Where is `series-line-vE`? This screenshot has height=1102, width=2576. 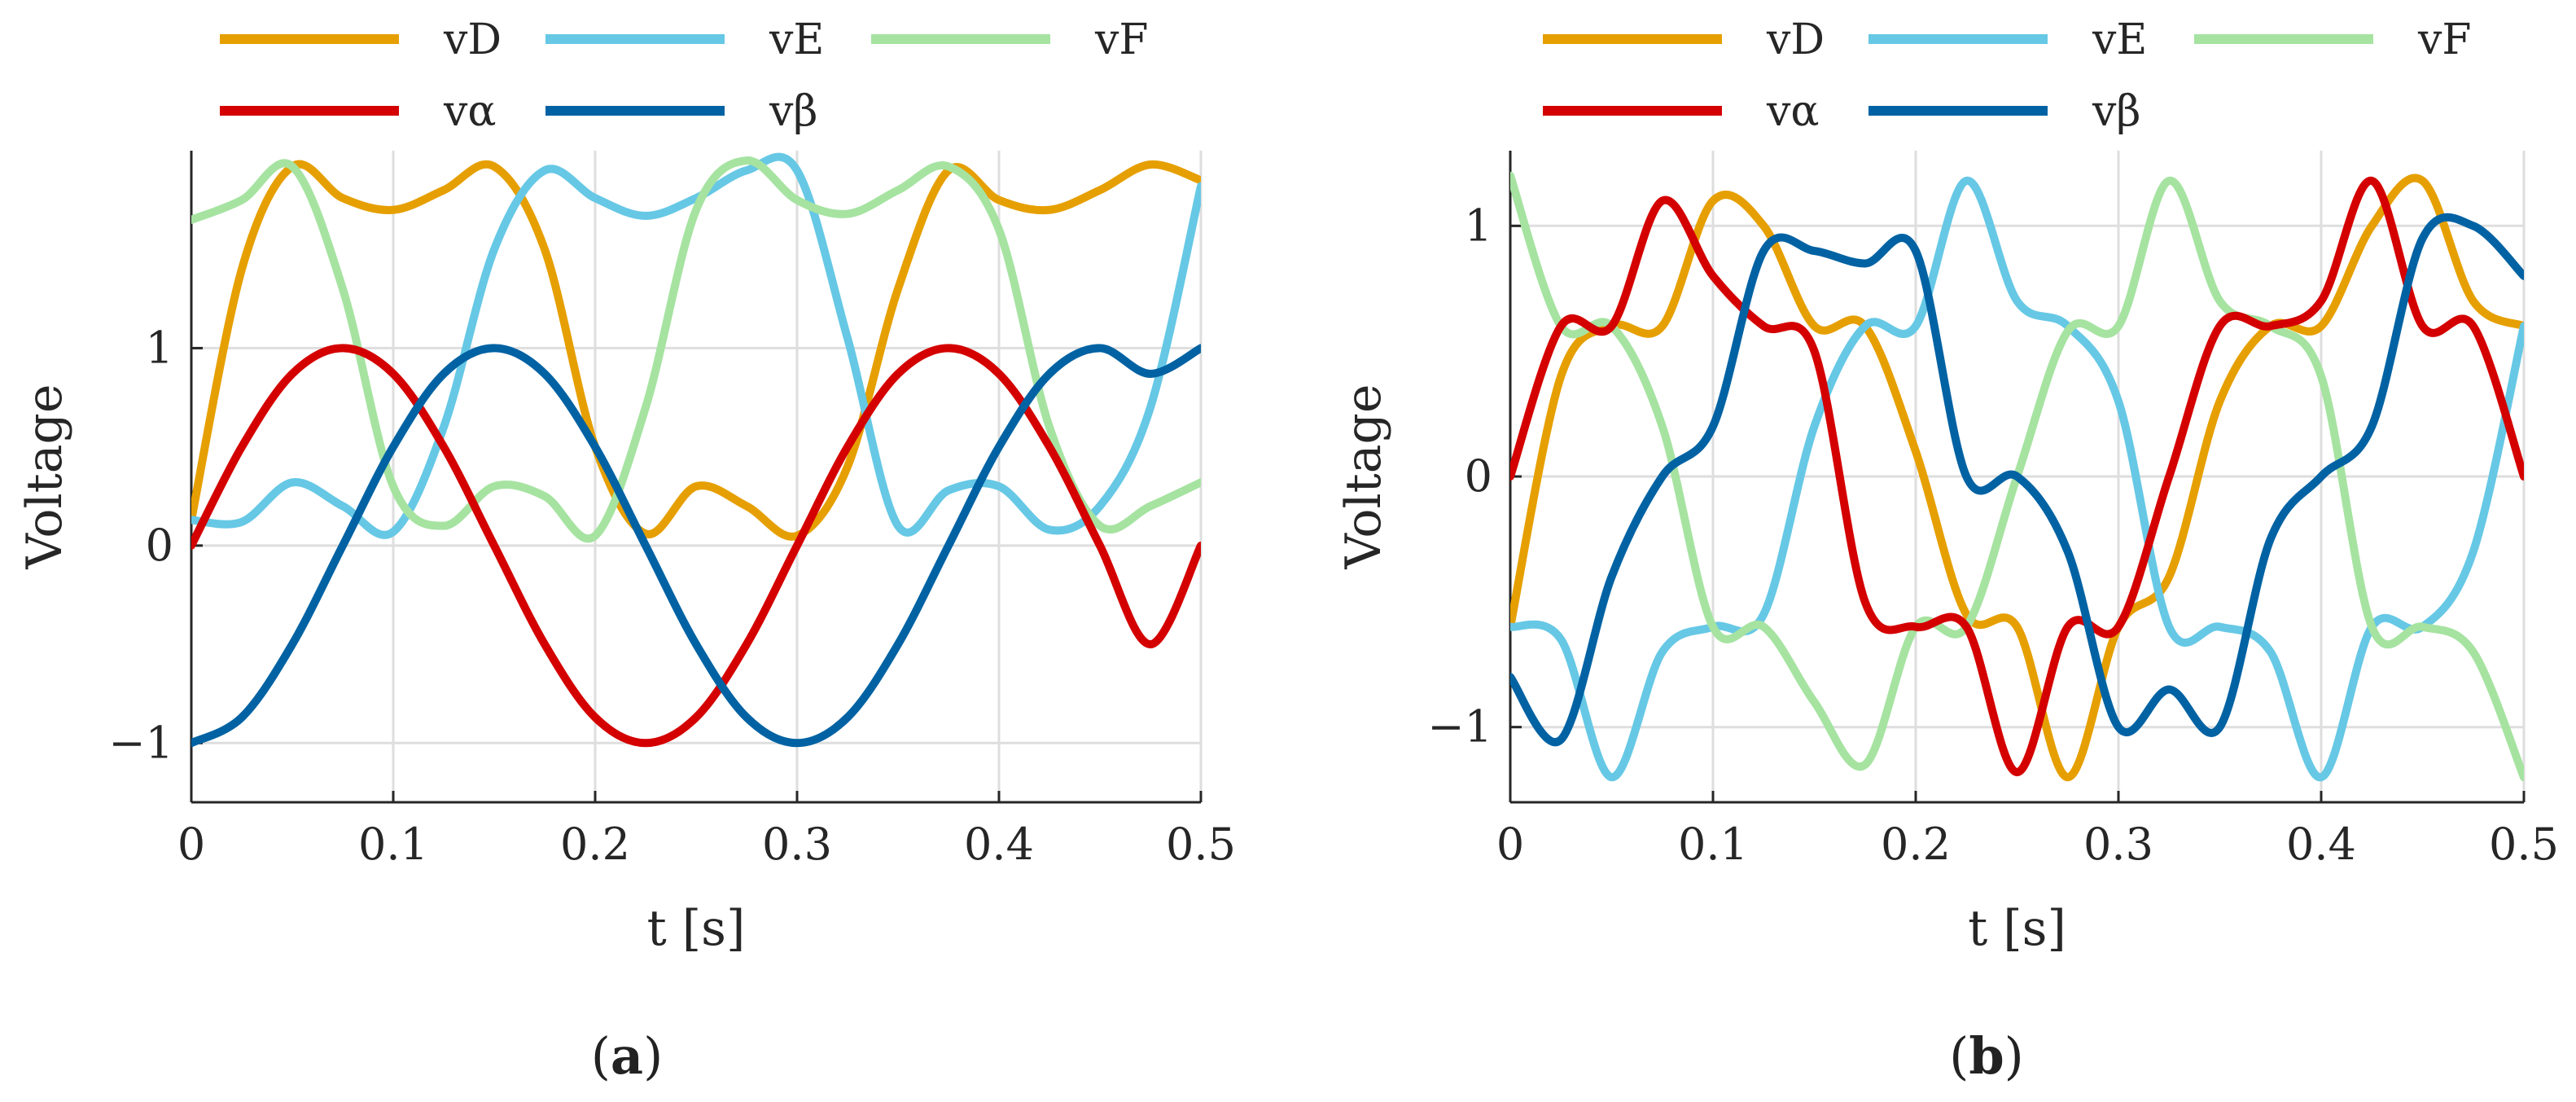 series-line-vE is located at coordinates (696, 345).